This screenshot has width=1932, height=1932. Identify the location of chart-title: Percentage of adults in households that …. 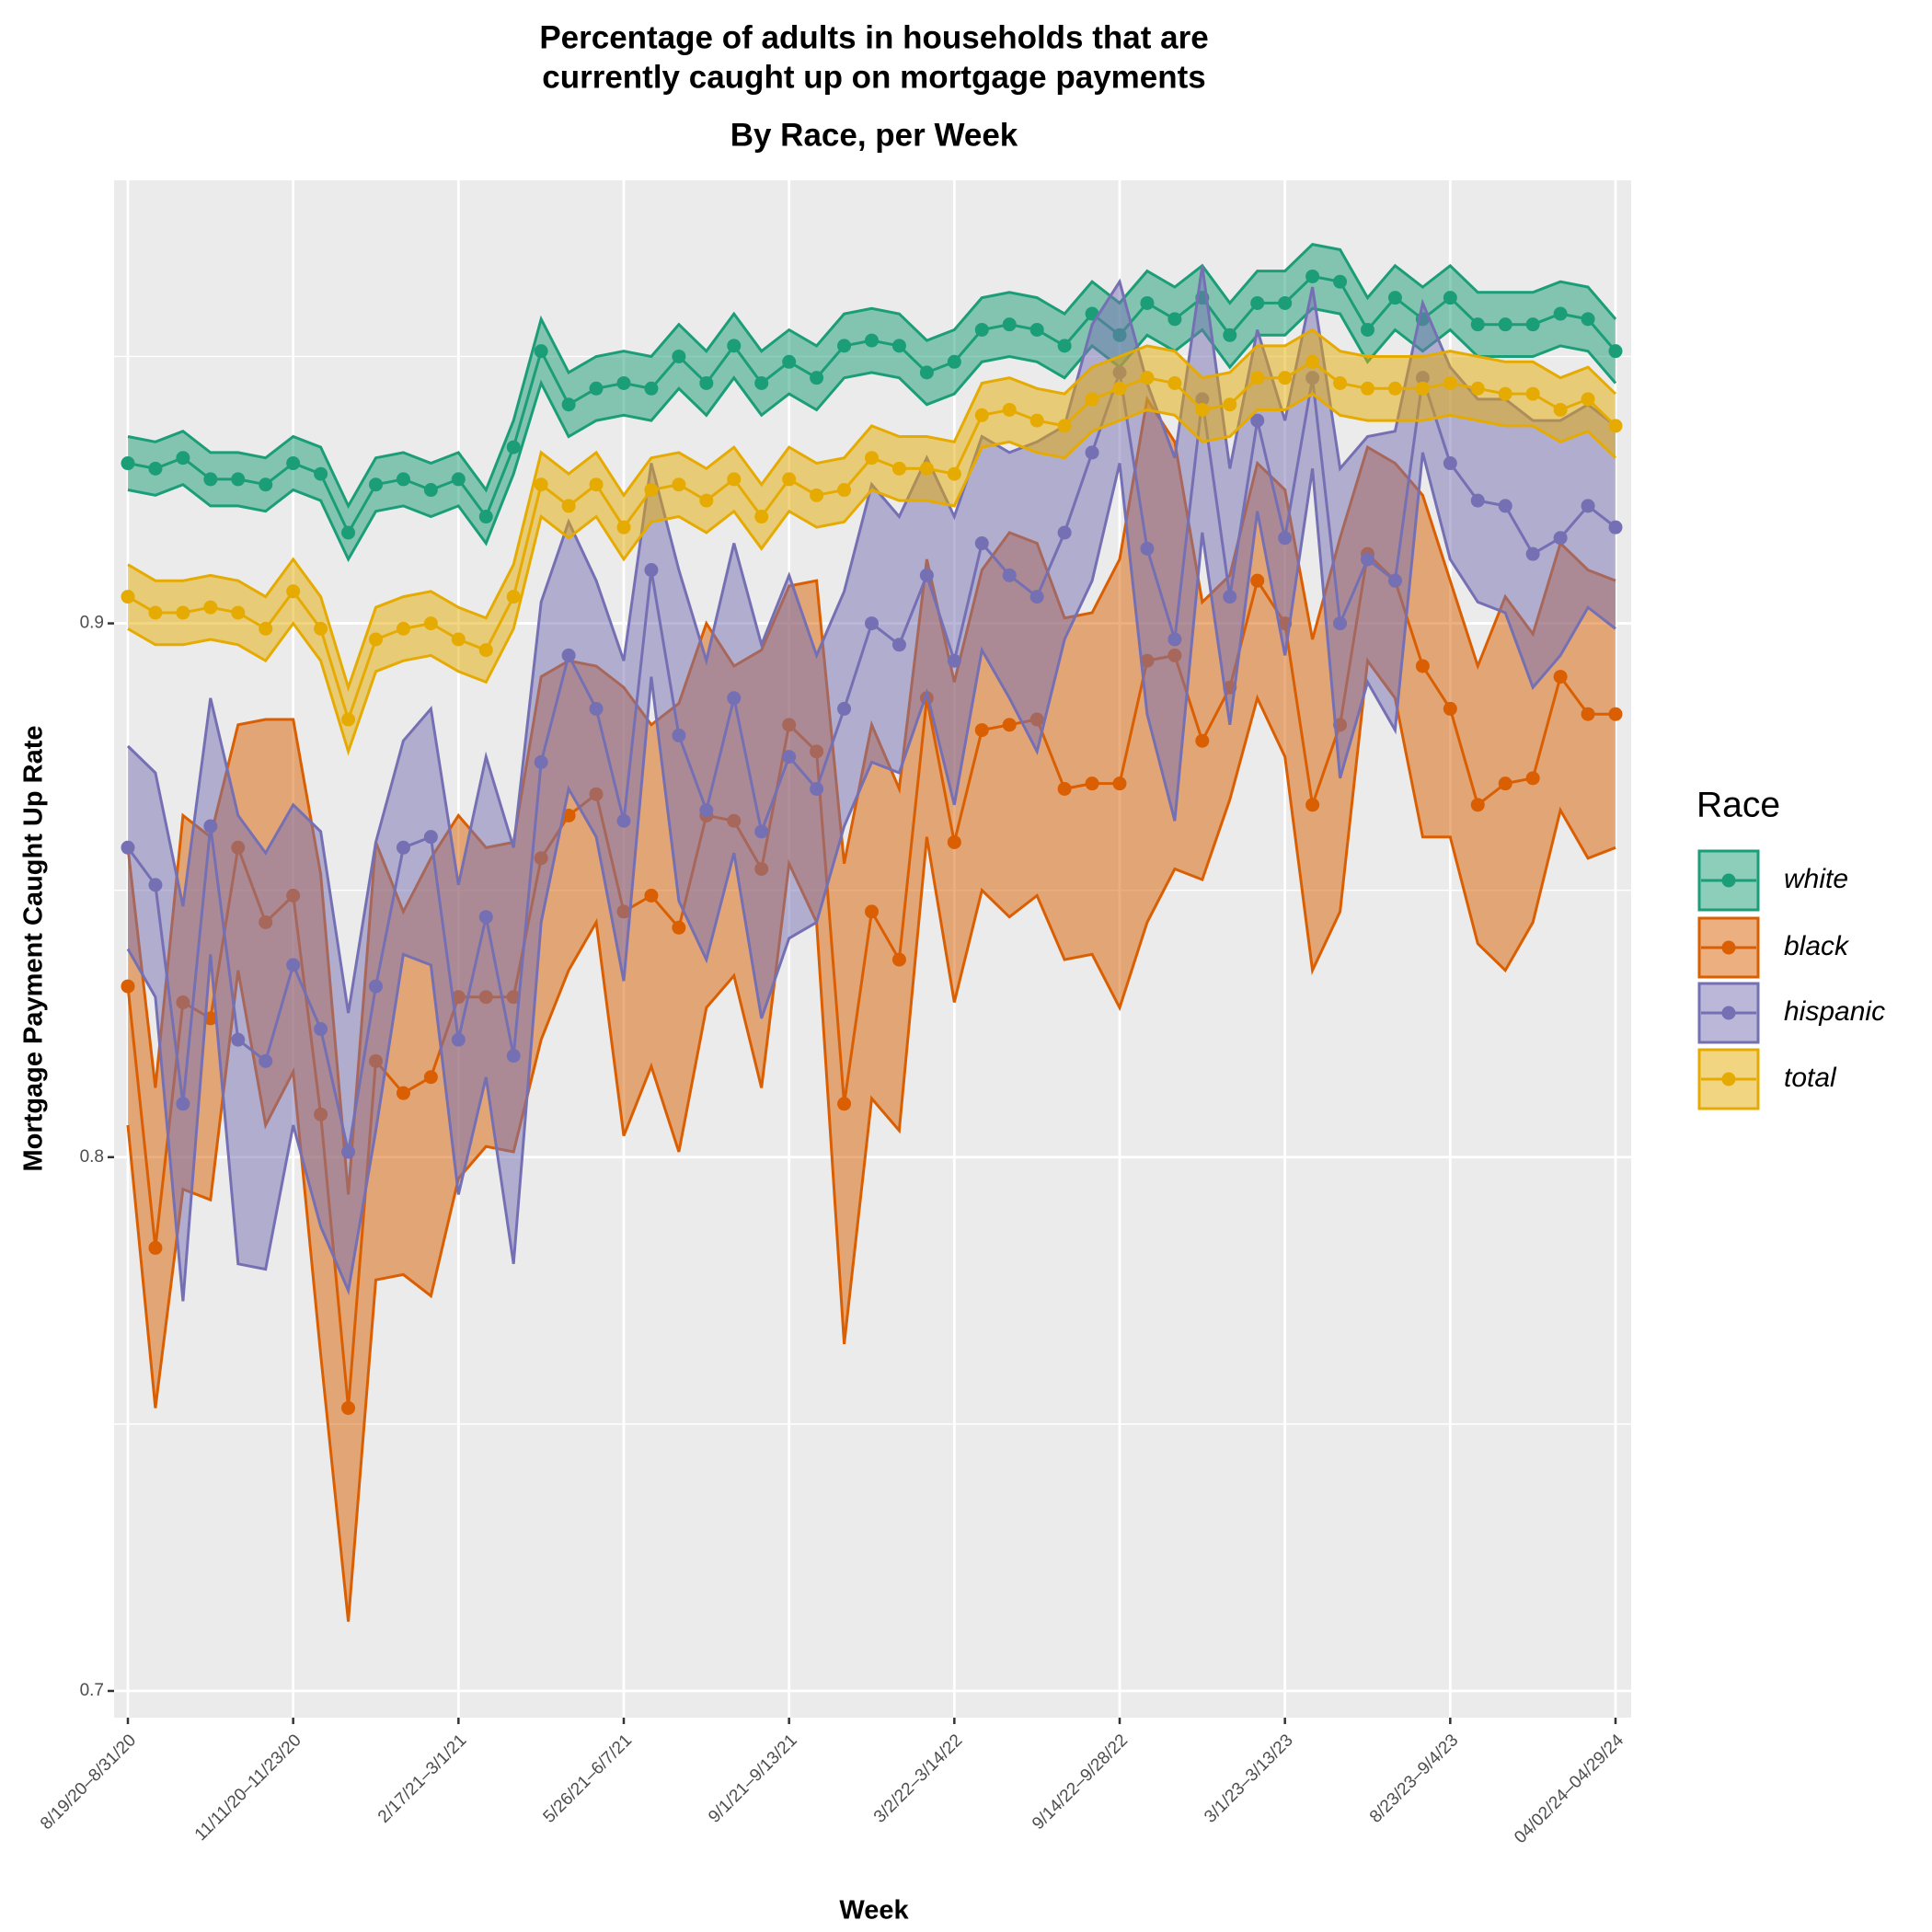
(873, 37).